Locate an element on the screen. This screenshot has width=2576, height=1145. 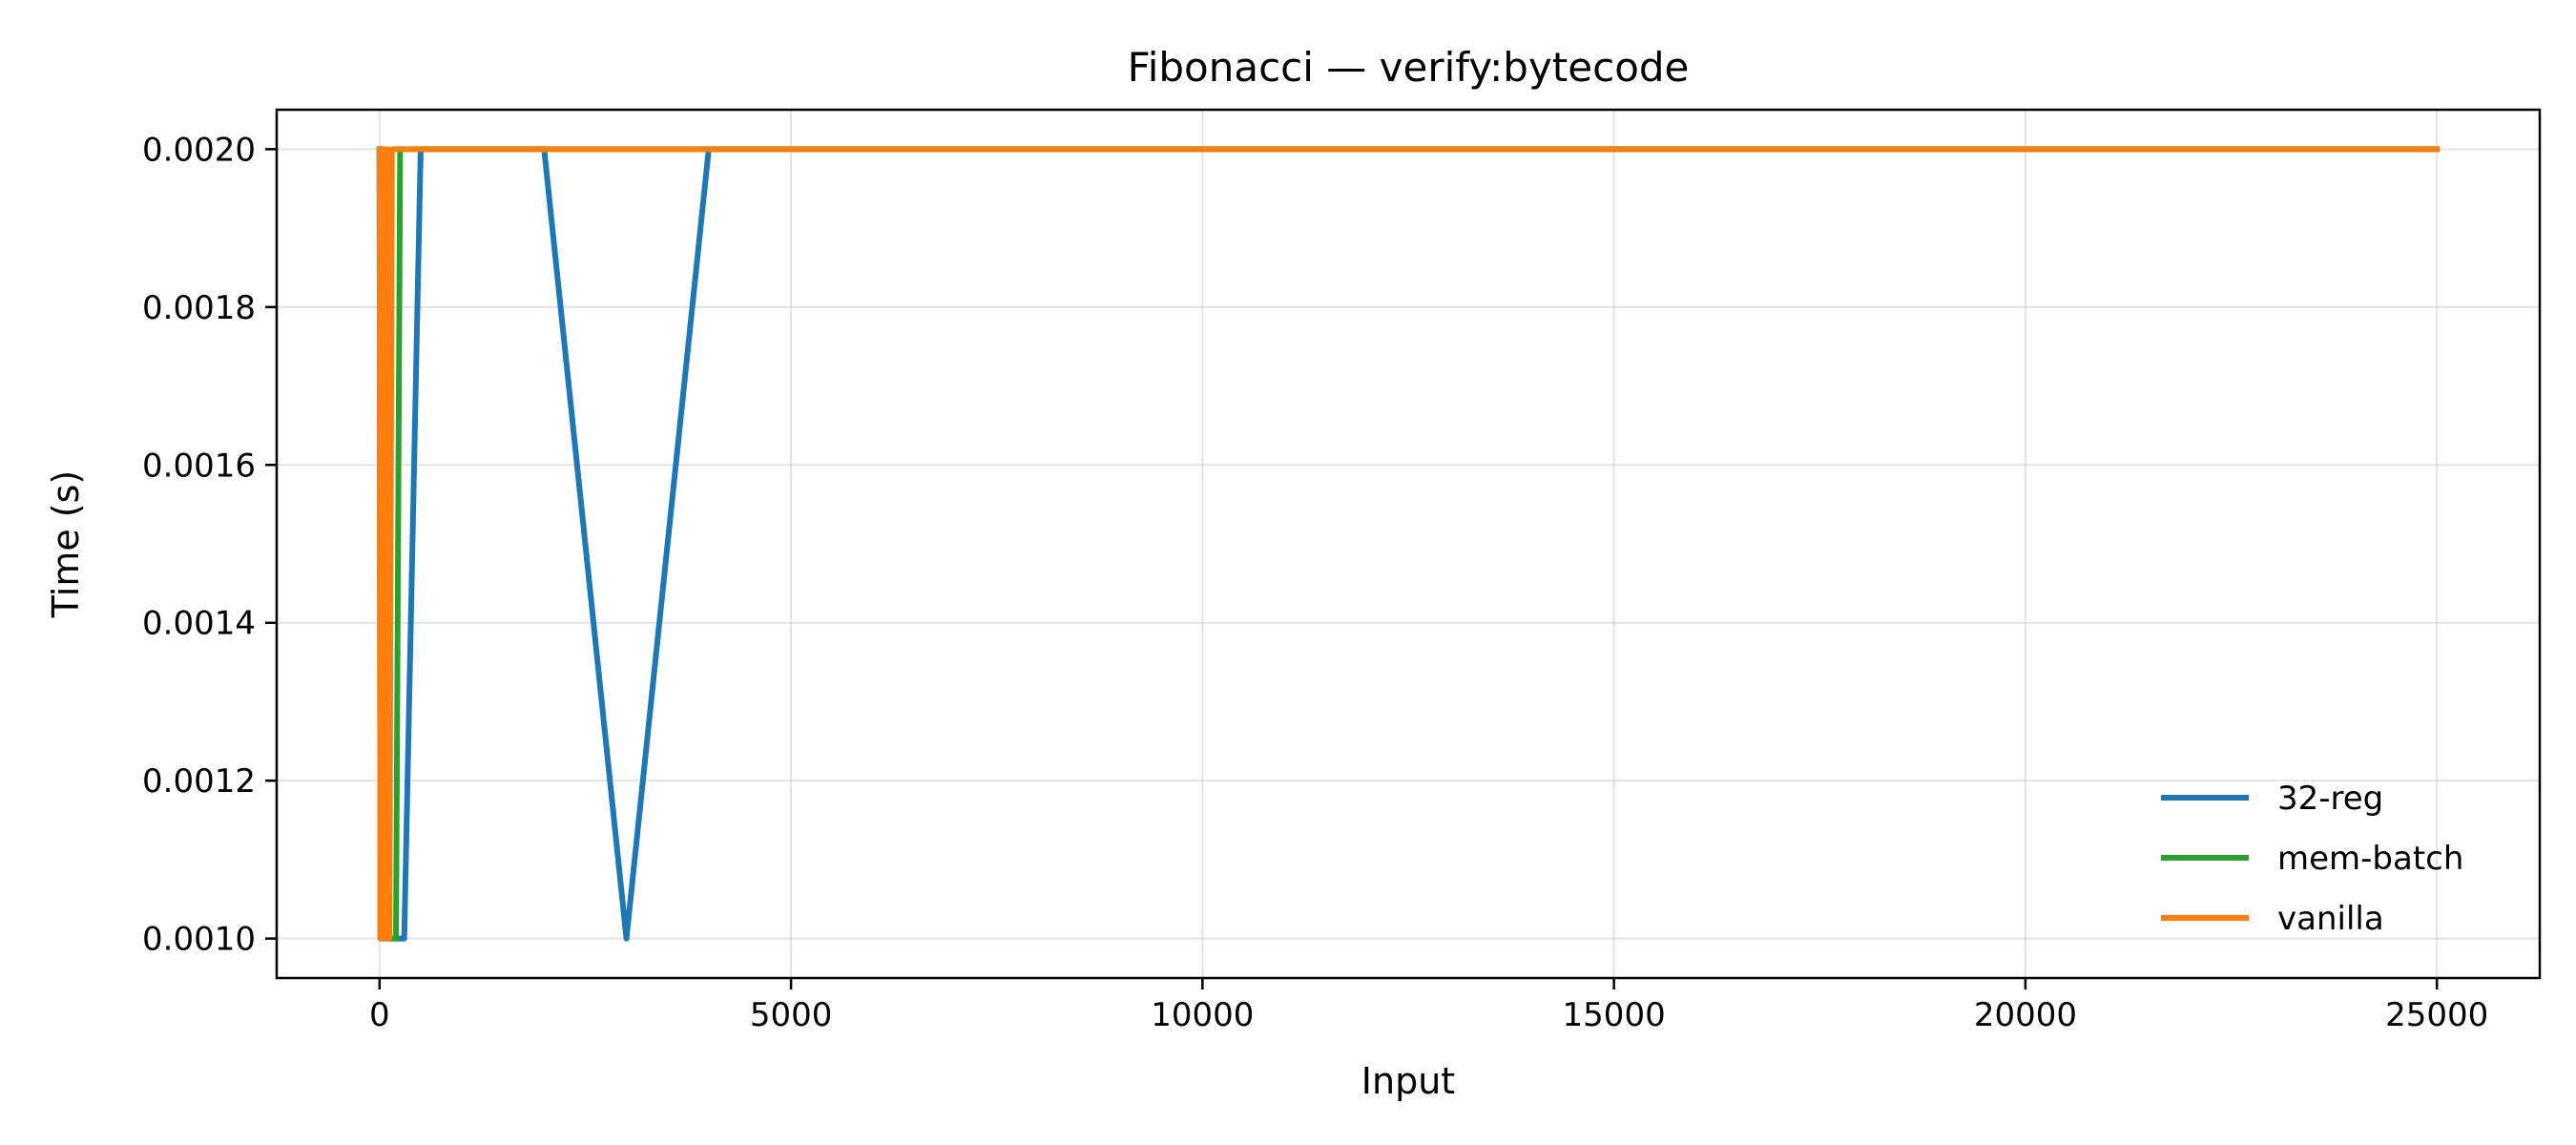
chart-title: Fibonacci — verify:bytecode is located at coordinates (1409, 67).